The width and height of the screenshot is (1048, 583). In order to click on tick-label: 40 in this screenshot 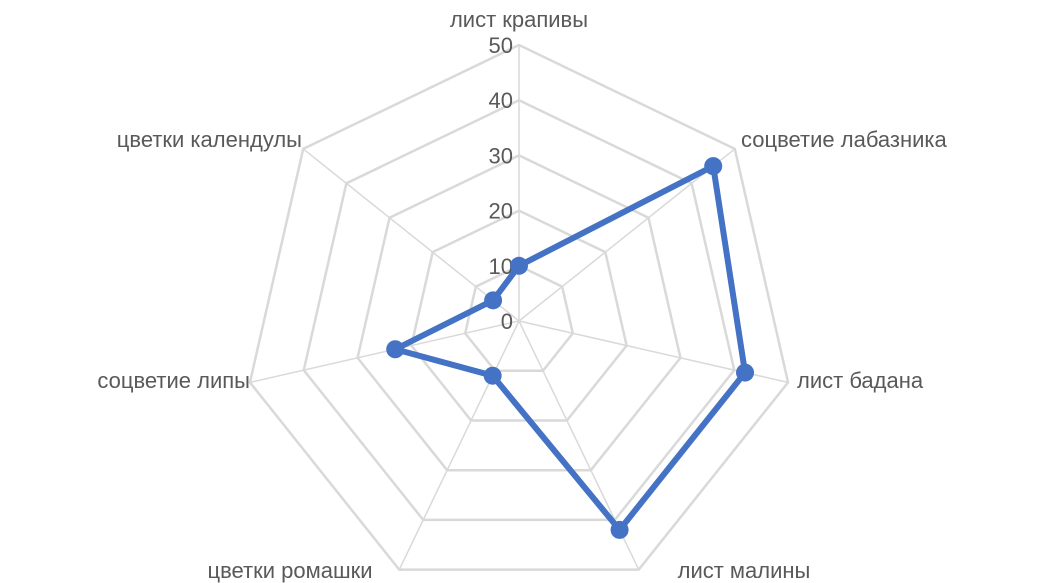, I will do `click(501, 100)`.